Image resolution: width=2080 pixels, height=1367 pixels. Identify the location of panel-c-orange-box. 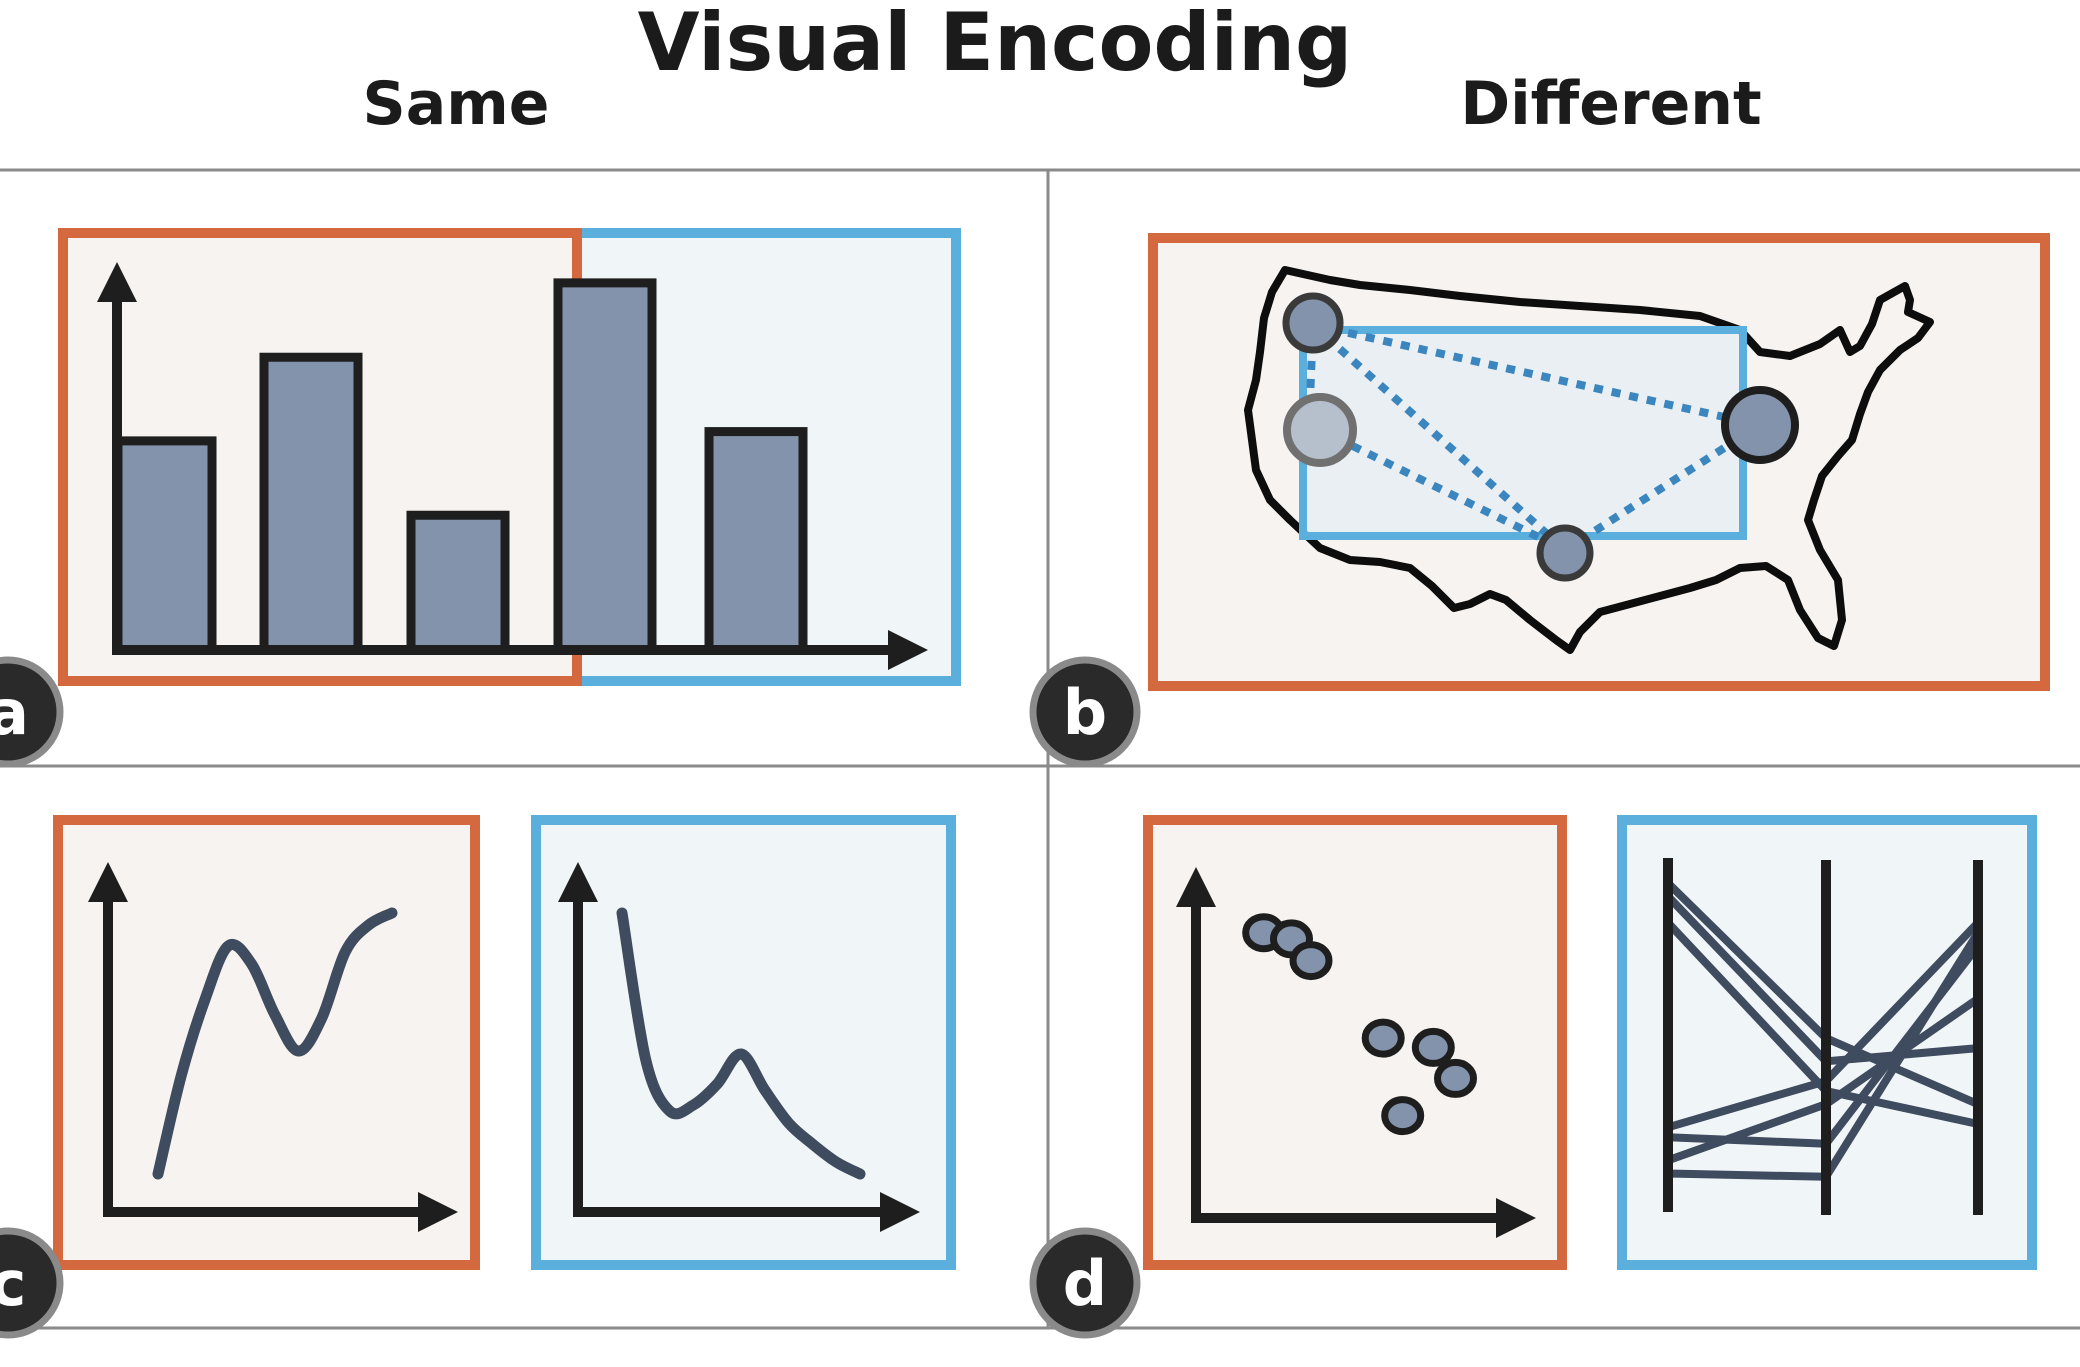
(266, 1042).